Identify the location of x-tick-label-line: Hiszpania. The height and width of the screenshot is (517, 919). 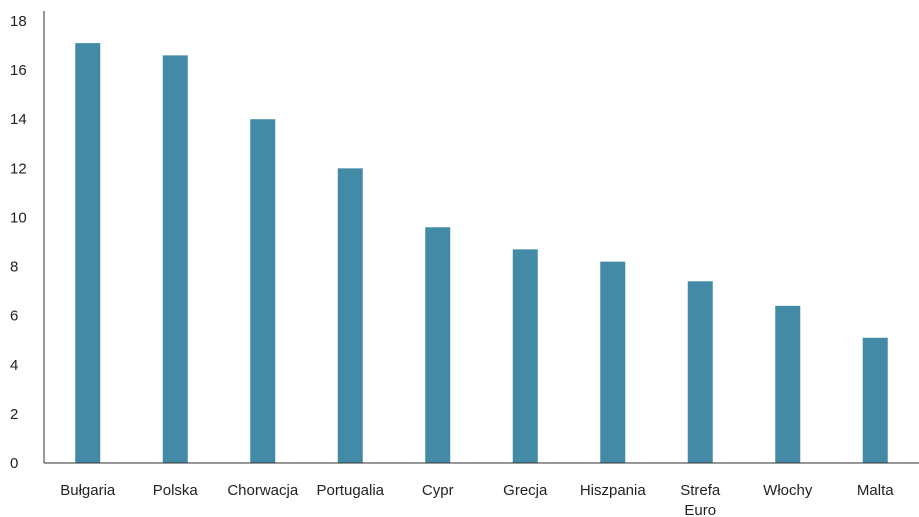
(613, 490).